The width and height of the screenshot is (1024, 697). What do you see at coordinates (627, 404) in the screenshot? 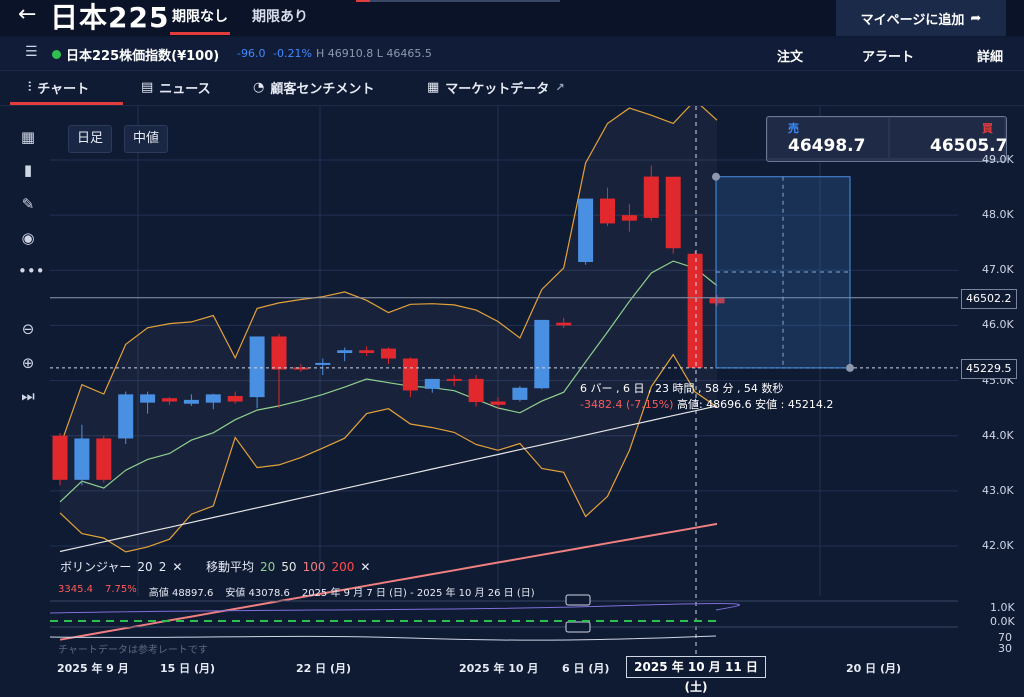
I see `measure-change: -3482.4 (-7.15%)` at bounding box center [627, 404].